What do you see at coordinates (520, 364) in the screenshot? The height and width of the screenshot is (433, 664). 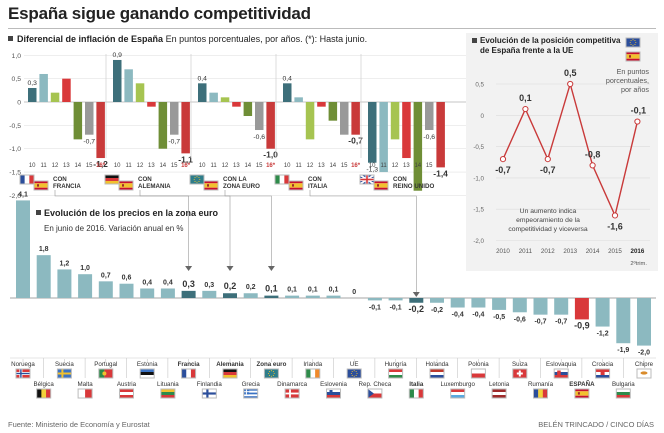 I see `country-label: Suiza` at bounding box center [520, 364].